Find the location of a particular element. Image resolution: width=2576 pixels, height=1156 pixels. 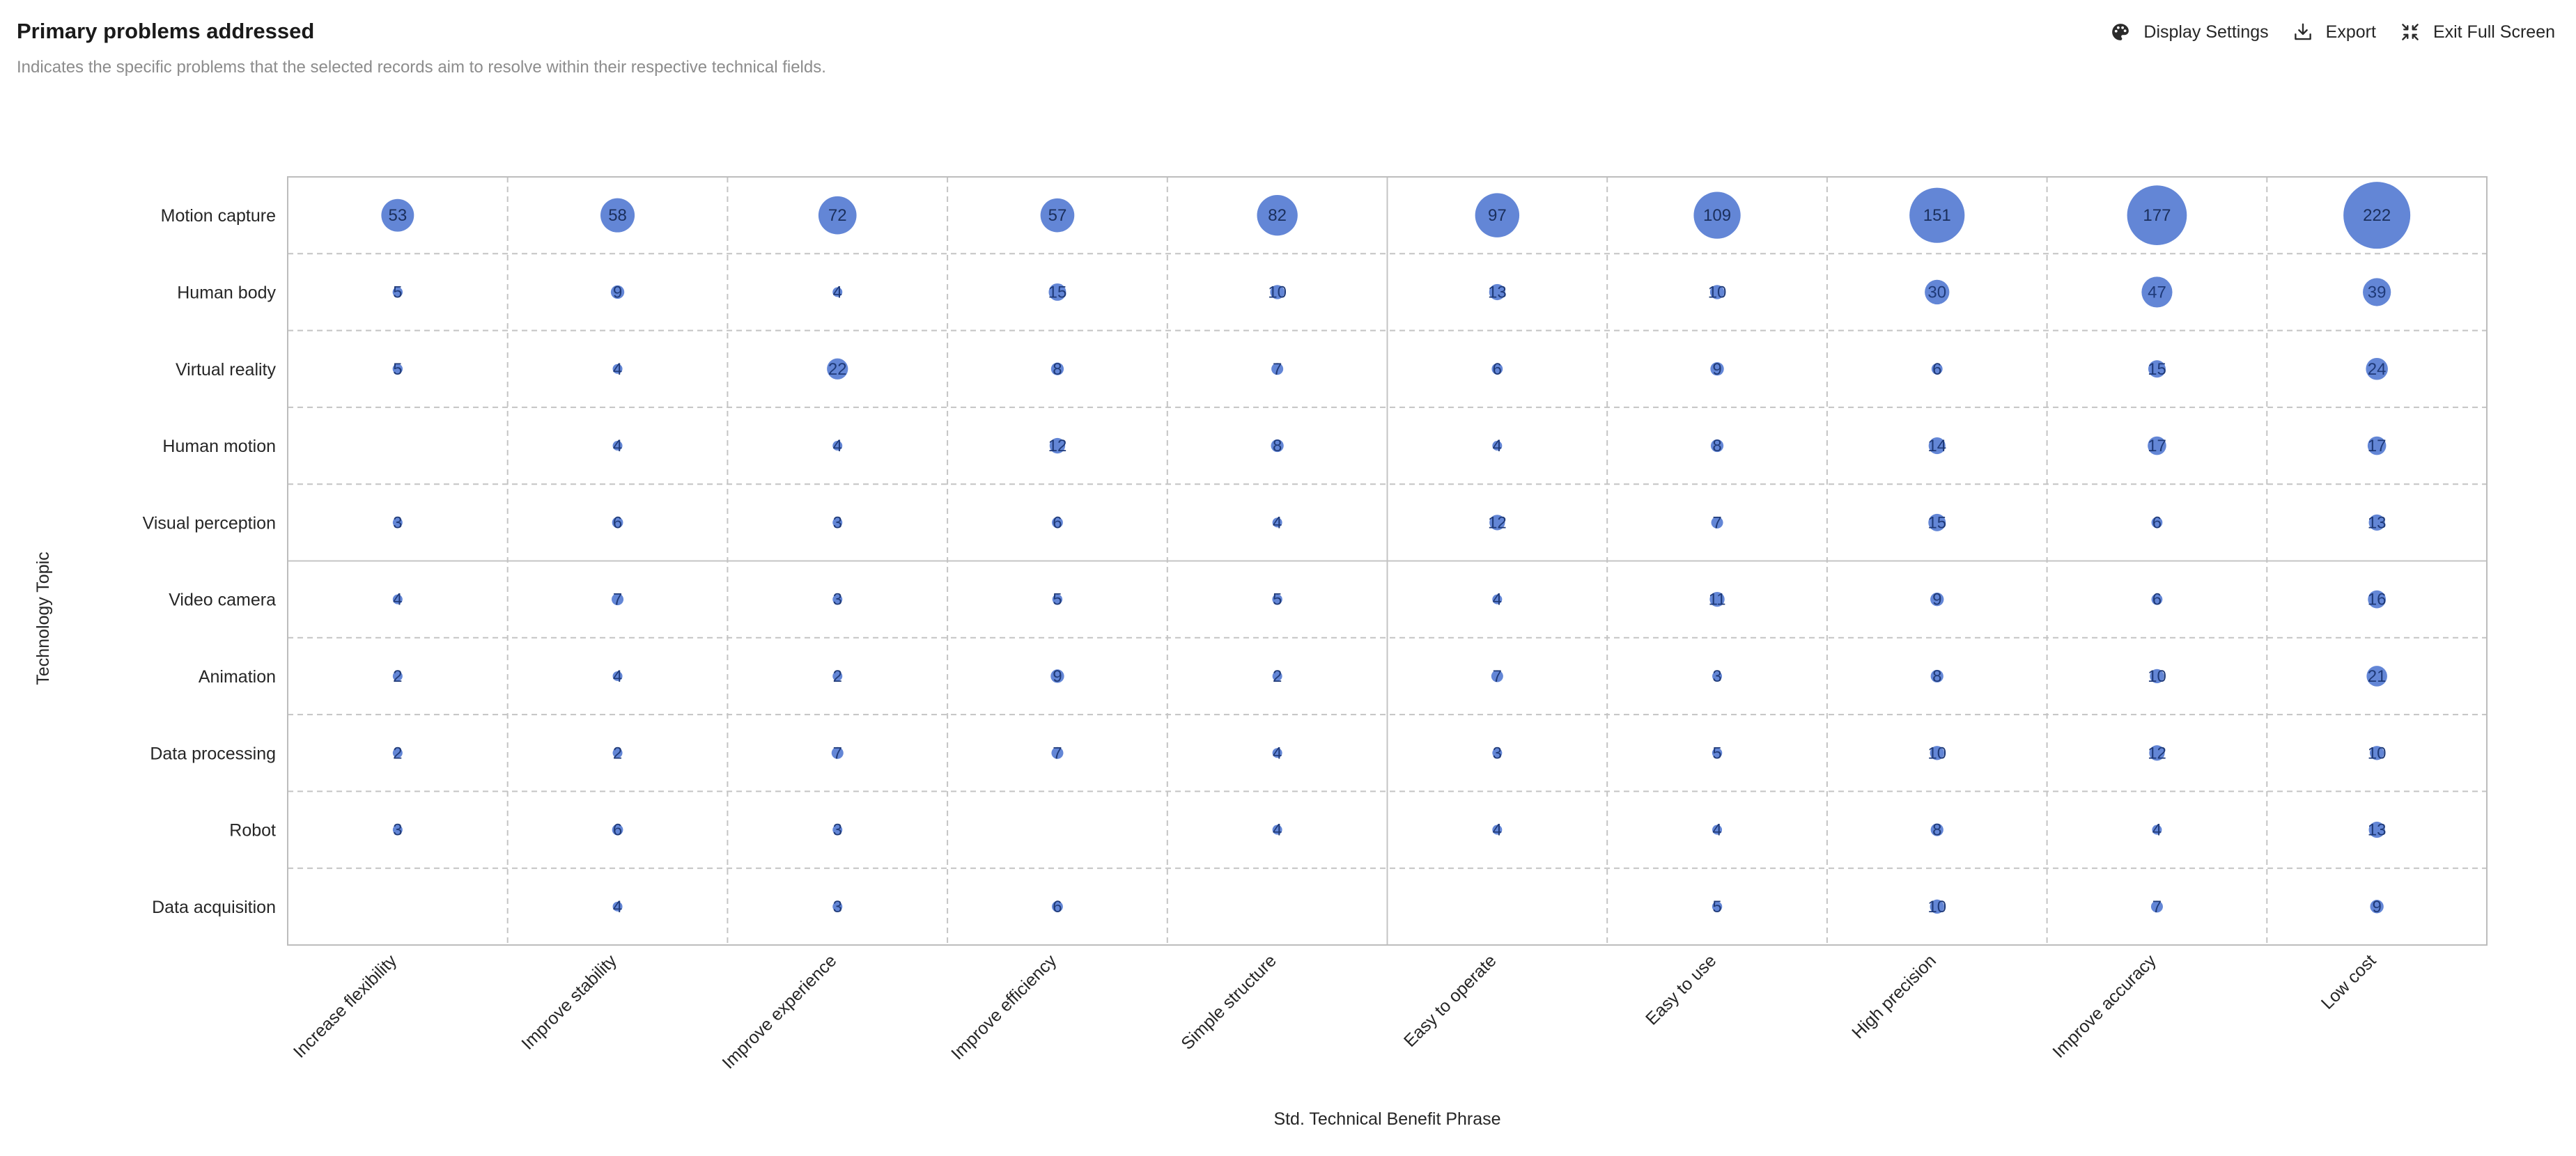

bubble-value-label: 57 is located at coordinates (1057, 215).